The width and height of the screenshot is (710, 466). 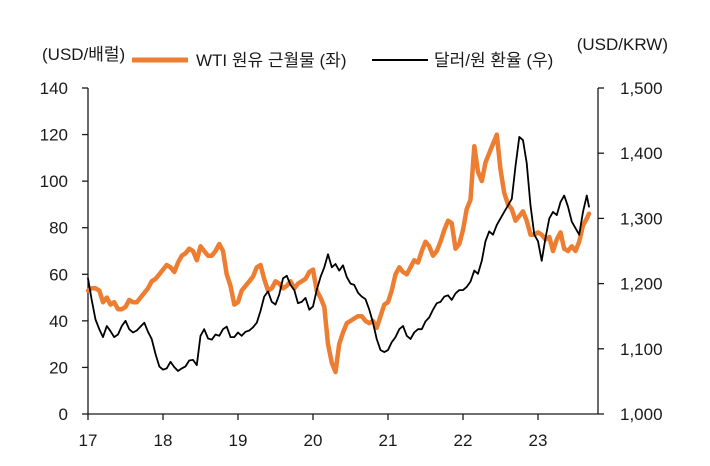 I want to click on x-tick-label: 23, so click(x=538, y=440).